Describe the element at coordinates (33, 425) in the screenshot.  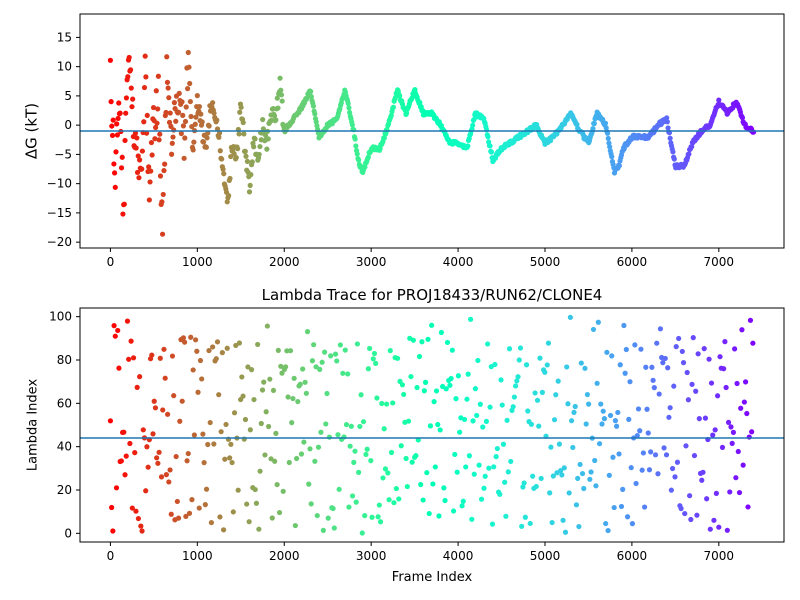
I see `lambda-y-label: Lambda Index` at that location.